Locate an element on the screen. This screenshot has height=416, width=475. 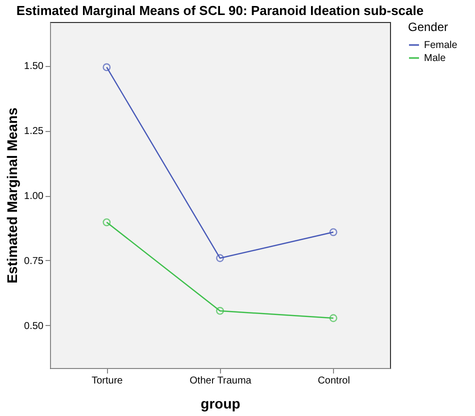
x-axis-title: group is located at coordinates (220, 404).